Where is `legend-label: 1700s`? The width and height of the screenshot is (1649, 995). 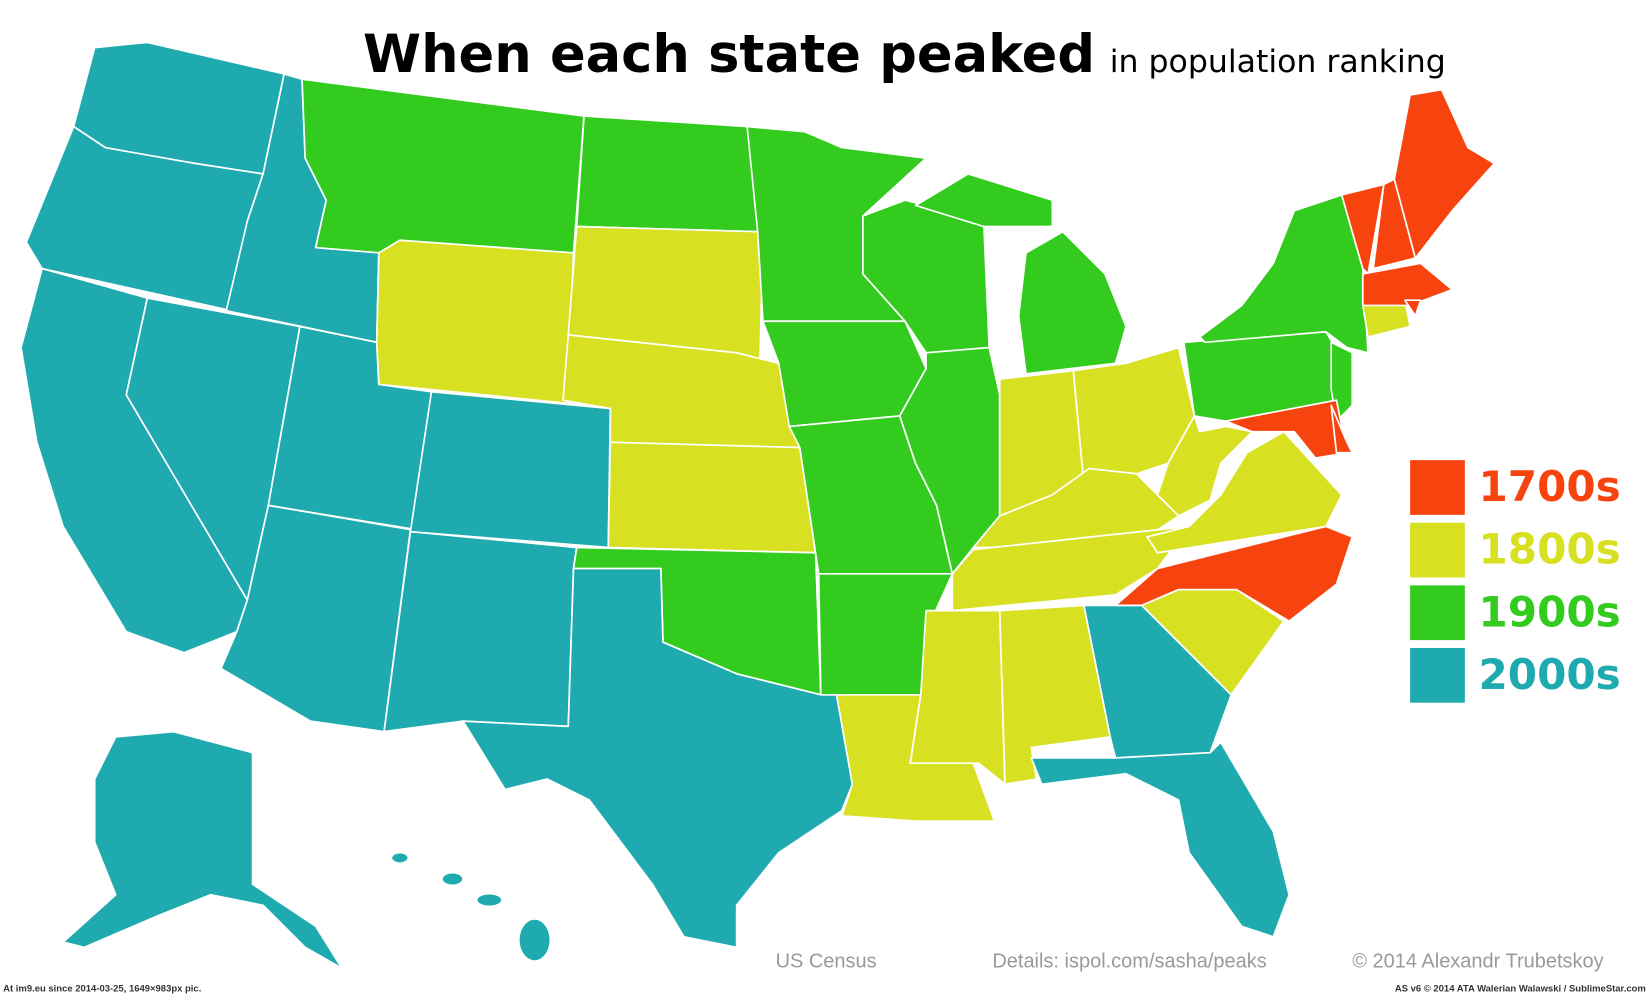 legend-label: 1700s is located at coordinates (1550, 486).